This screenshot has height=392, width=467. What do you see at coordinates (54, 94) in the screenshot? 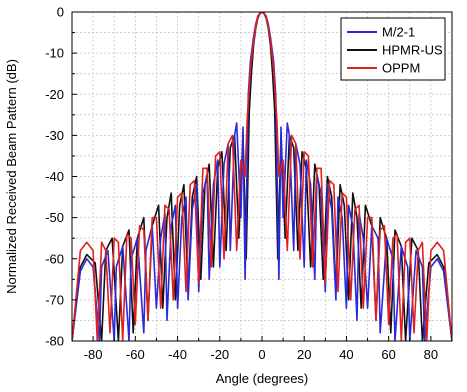
I see `y-tick-label: -20` at bounding box center [54, 94].